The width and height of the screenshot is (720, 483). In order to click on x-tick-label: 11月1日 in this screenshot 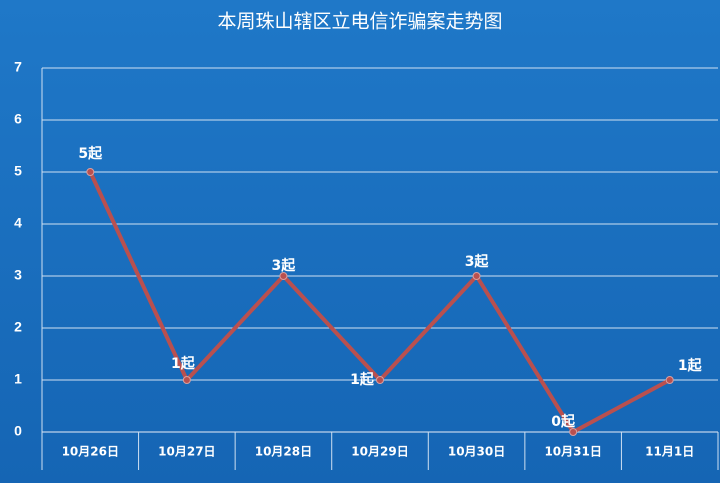, I will do `click(669, 452)`.